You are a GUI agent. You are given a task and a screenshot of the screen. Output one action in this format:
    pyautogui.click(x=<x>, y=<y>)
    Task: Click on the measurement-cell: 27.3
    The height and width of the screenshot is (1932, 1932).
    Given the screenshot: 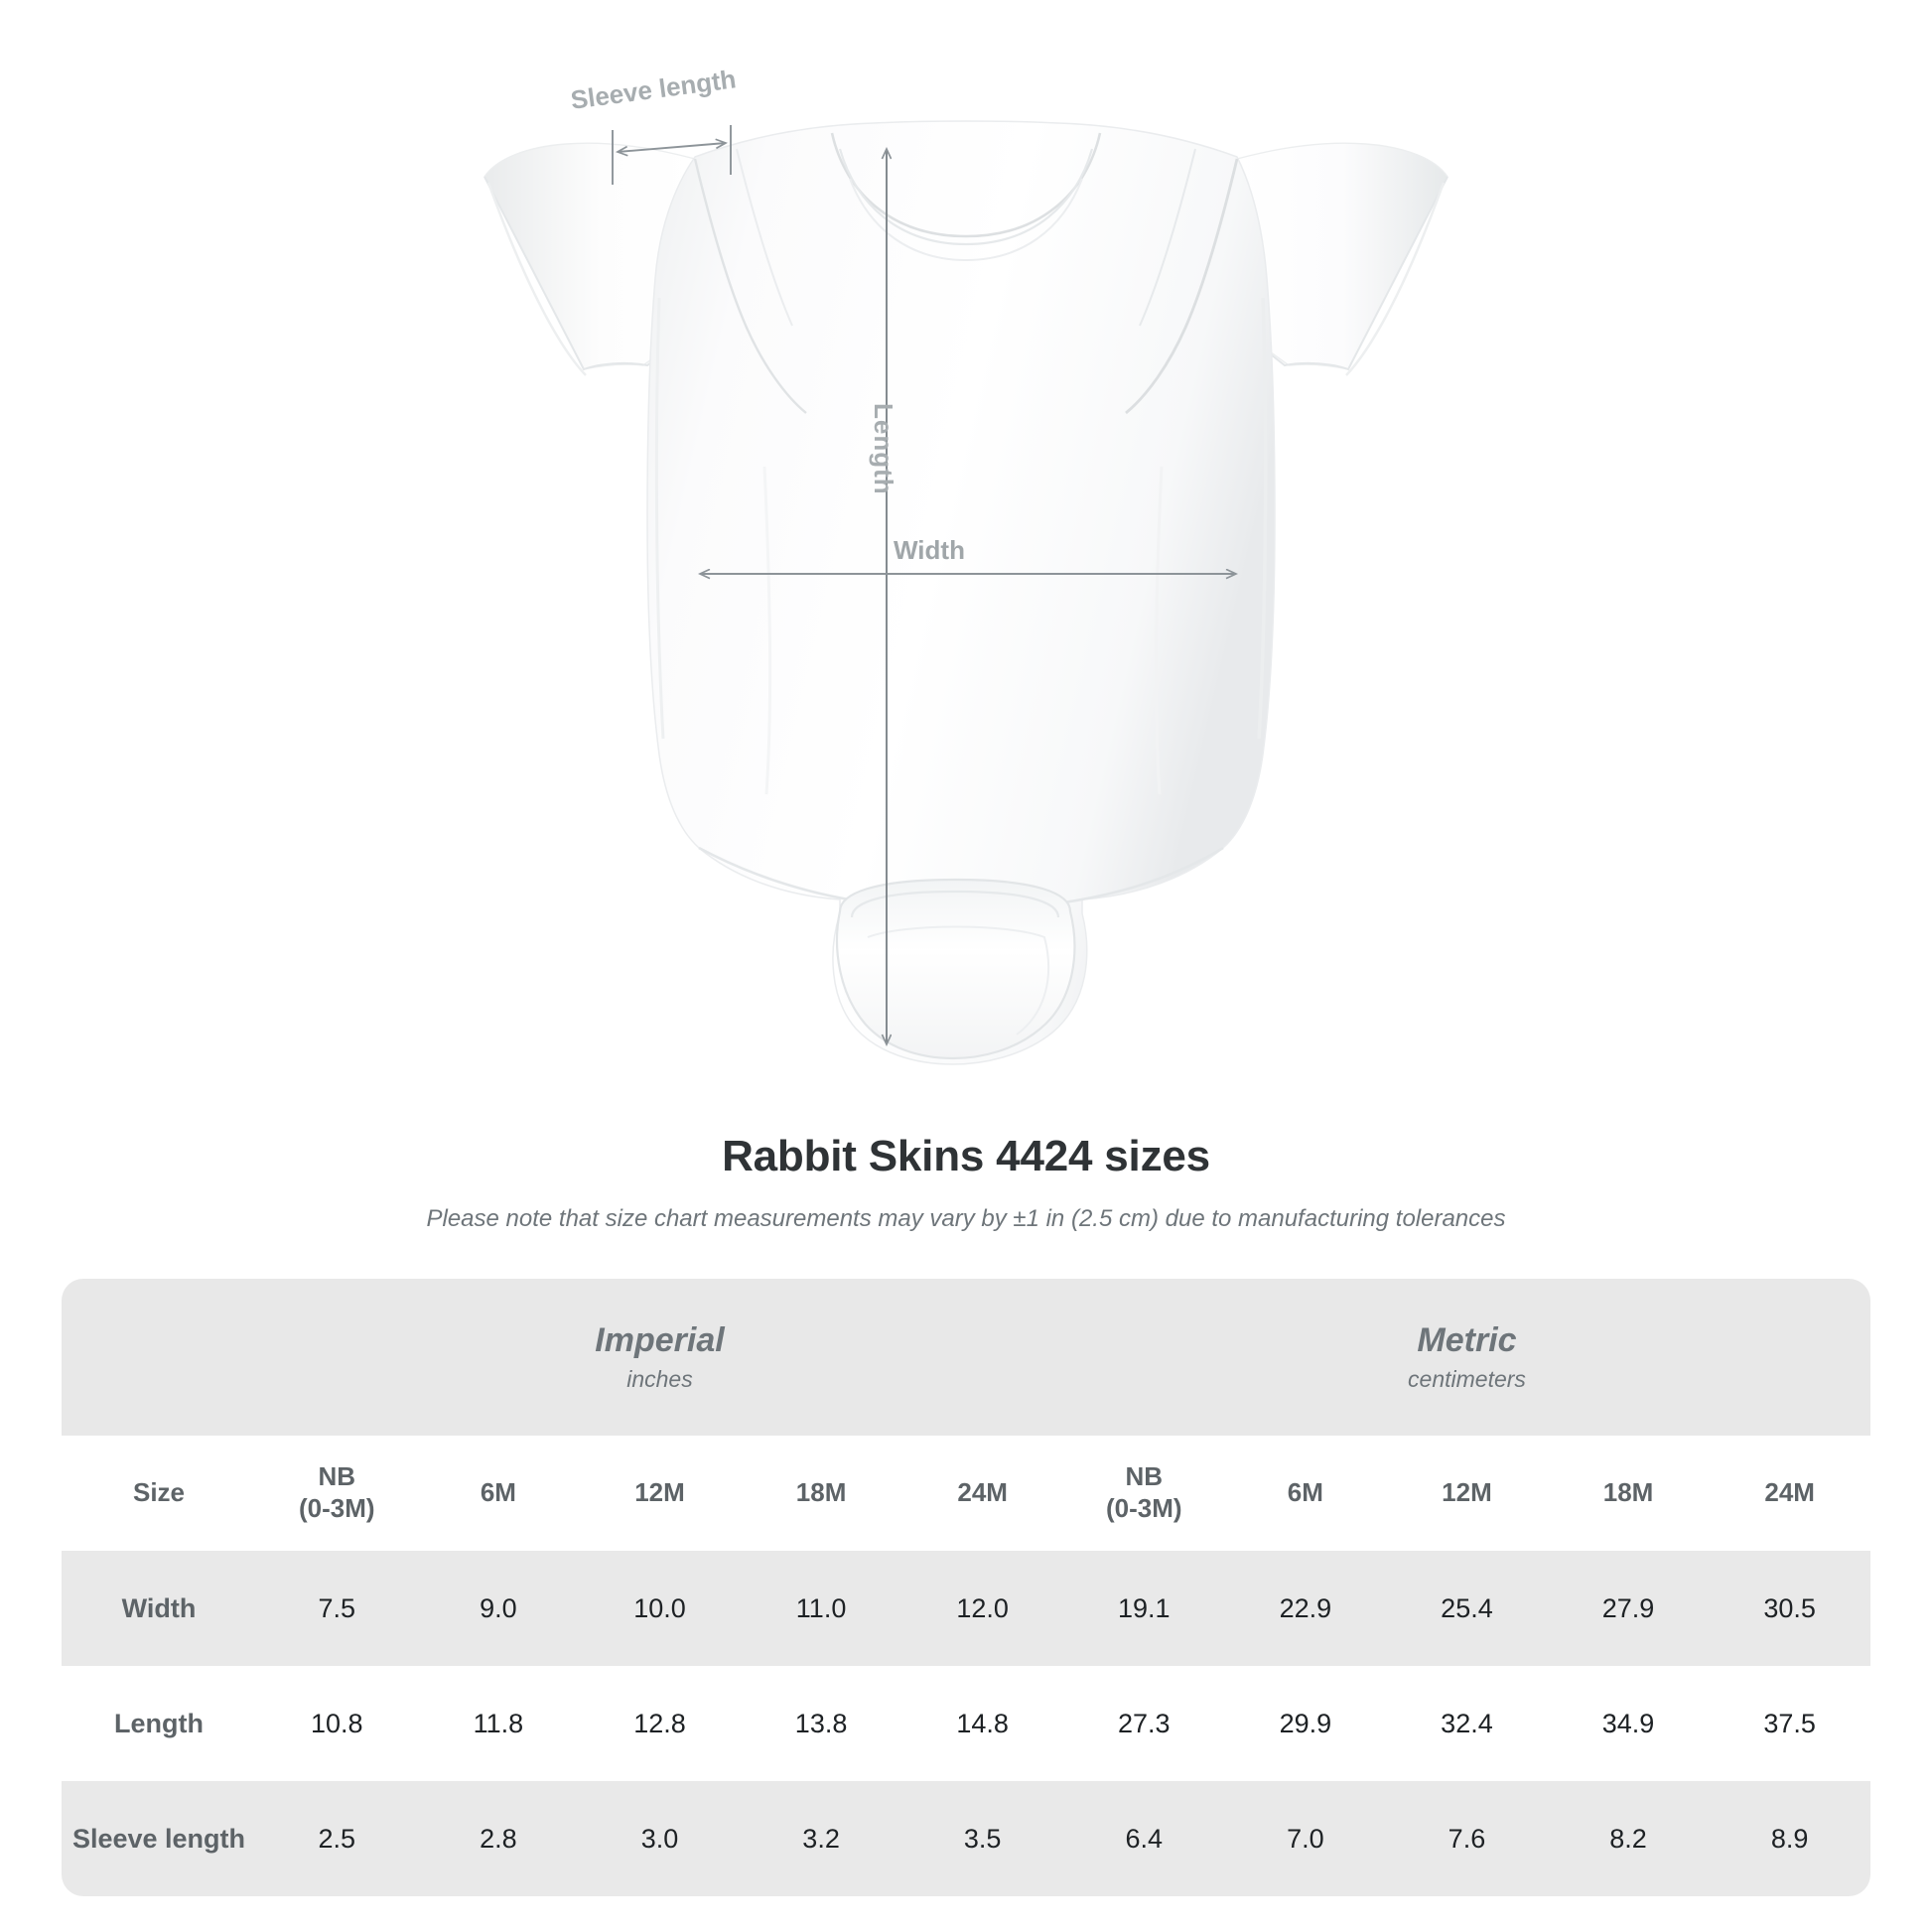 What is the action you would take?
    pyautogui.click(x=1143, y=1724)
    